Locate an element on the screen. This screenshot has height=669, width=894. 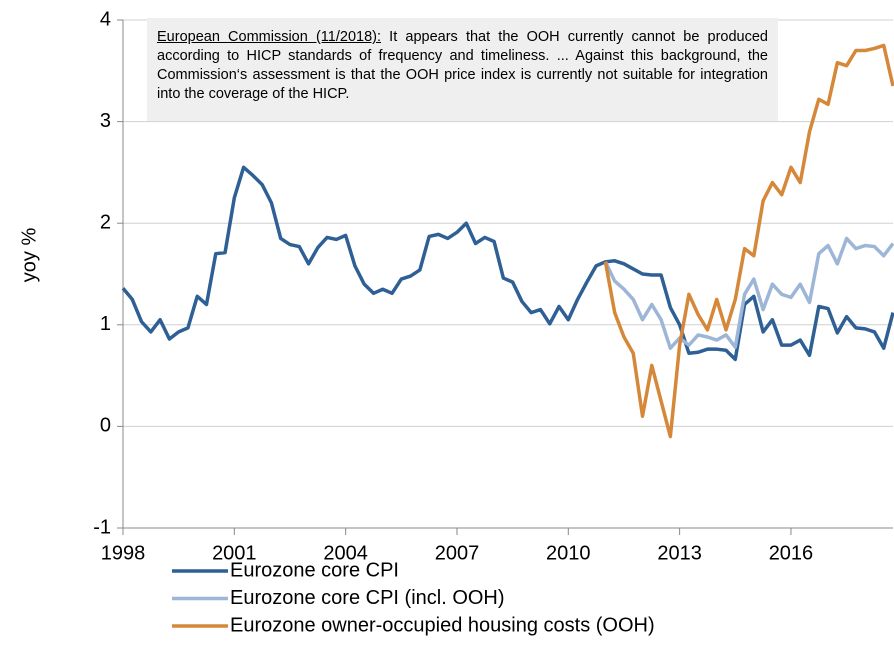
x-tick-label: 2004 is located at coordinates (345, 553).